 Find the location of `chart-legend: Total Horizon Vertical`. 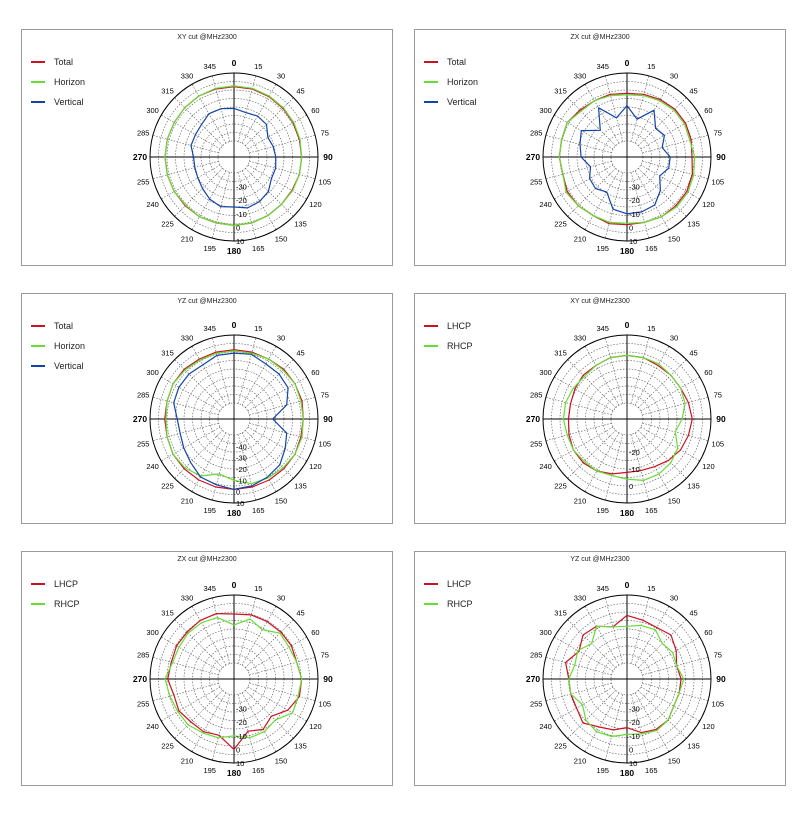

chart-legend: Total Horizon Vertical is located at coordinates (451, 82).